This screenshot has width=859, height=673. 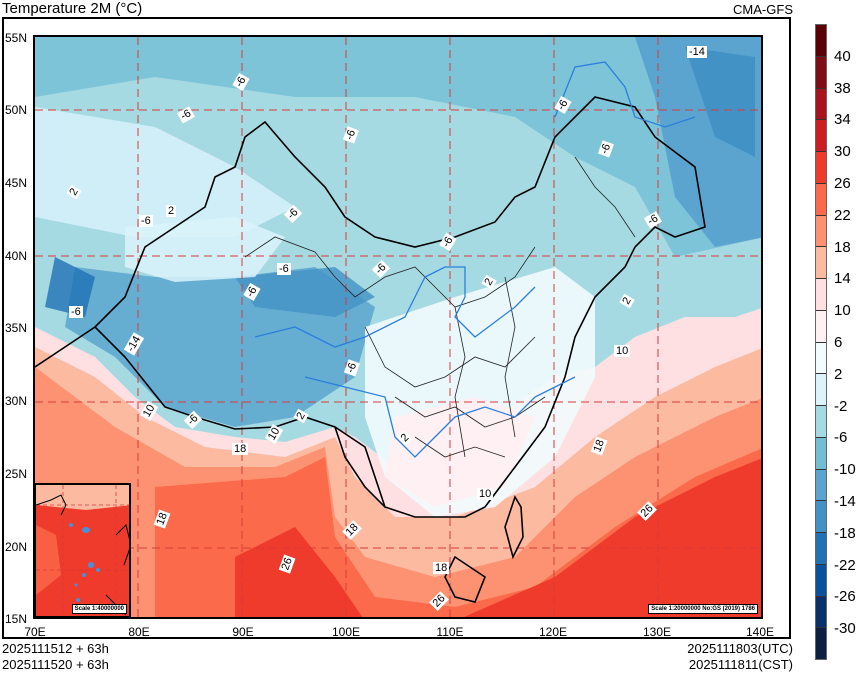 What do you see at coordinates (842, 120) in the screenshot?
I see `colorbar-tick-label: 34` at bounding box center [842, 120].